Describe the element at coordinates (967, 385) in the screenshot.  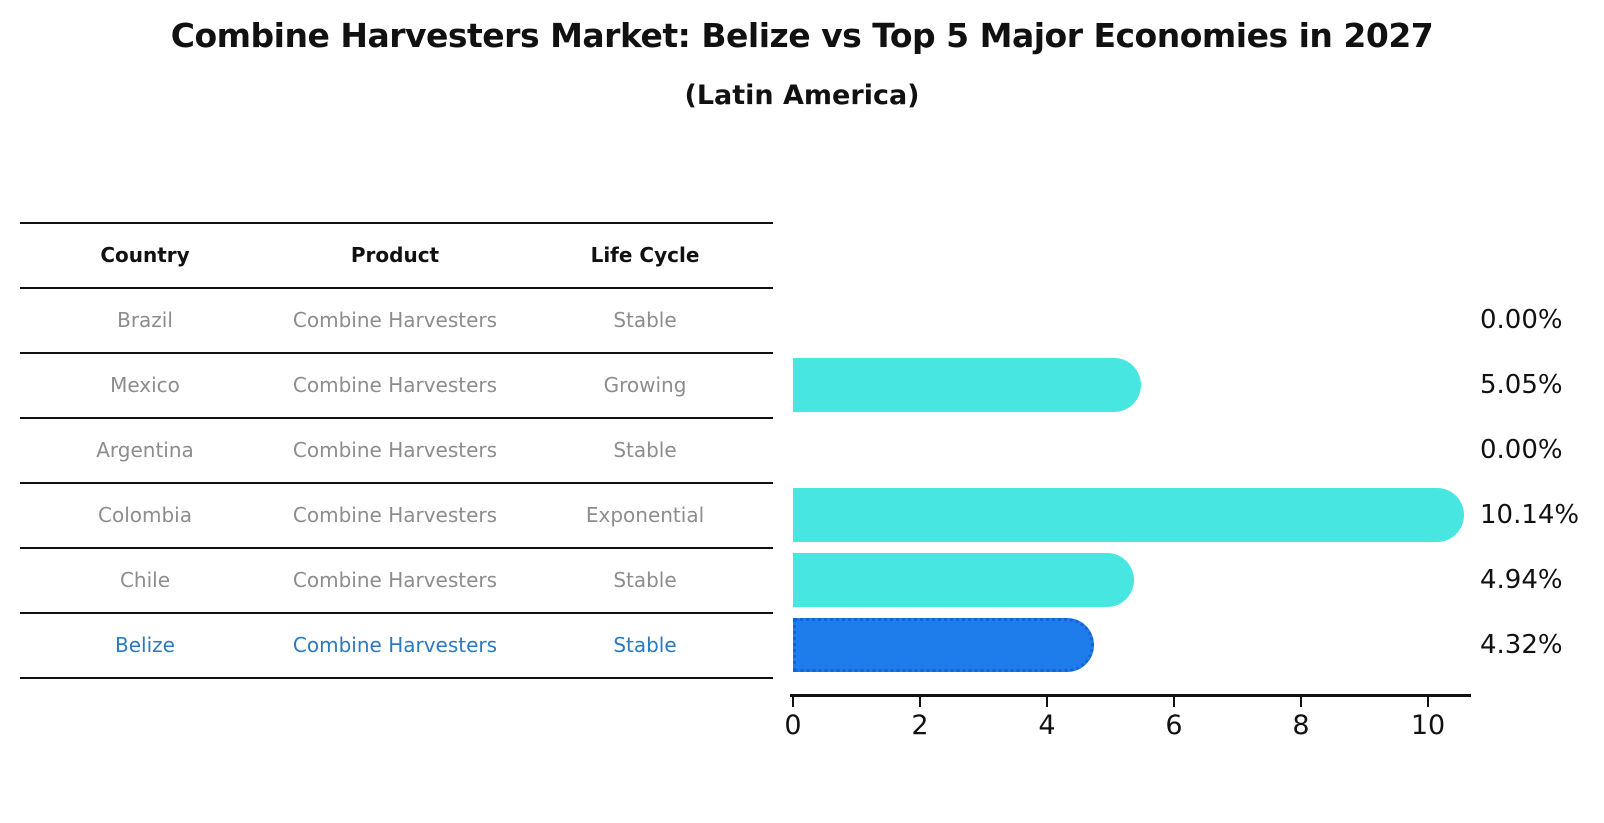
I see `bar-mexico` at that location.